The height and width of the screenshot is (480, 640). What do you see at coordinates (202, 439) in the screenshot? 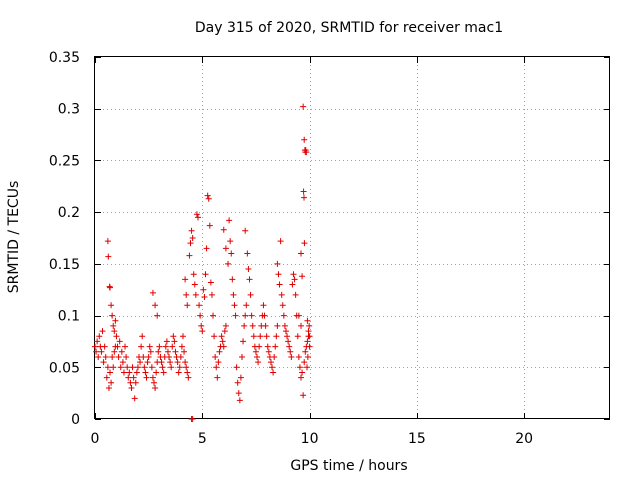
I see `x-tick-label: 5` at bounding box center [202, 439].